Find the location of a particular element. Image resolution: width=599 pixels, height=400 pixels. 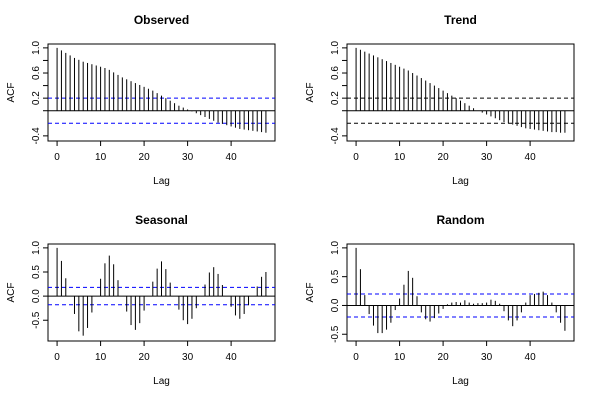

panel-title: Trend is located at coordinates (460, 20).